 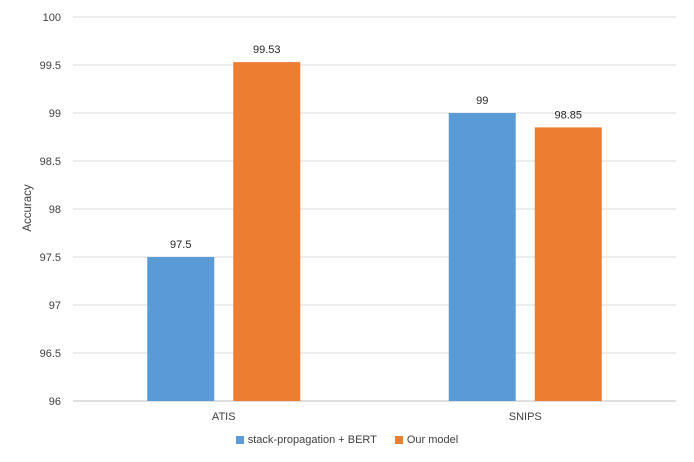 I want to click on y-tick-labels: 96 96.5 97 97.5 98 98.5 99 99.5 100, so click(x=50, y=210).